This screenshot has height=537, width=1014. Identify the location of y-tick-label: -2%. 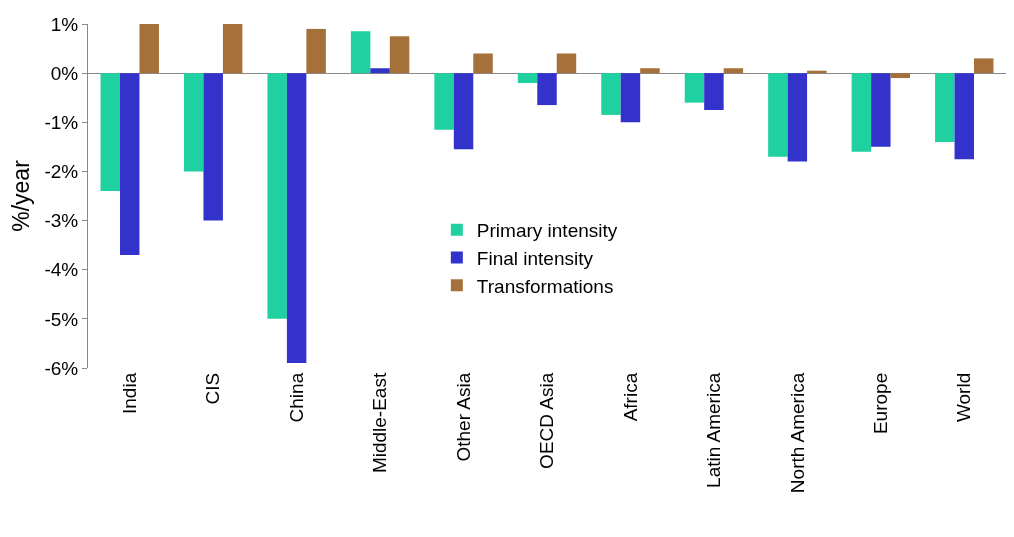
(61, 172).